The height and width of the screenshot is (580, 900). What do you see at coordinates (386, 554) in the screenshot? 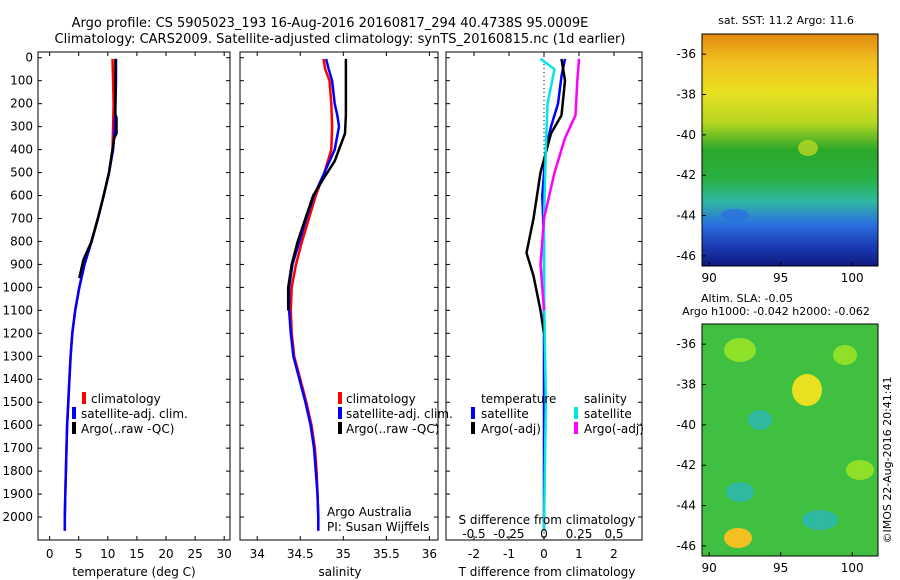
I see `x-tick-label: 35.5` at bounding box center [386, 554].